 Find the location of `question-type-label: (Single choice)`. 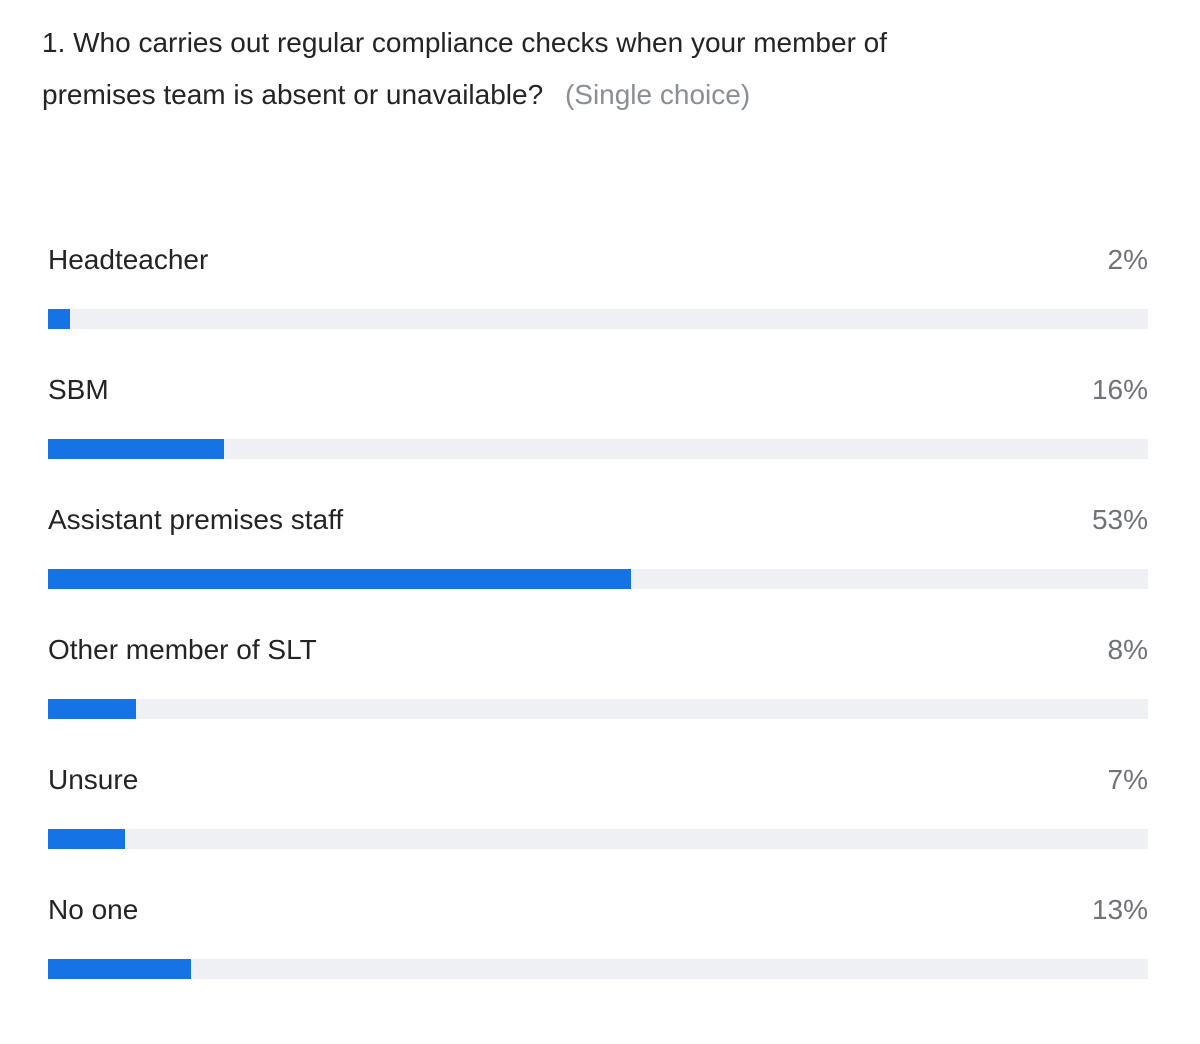

question-type-label: (Single choice) is located at coordinates (657, 94).